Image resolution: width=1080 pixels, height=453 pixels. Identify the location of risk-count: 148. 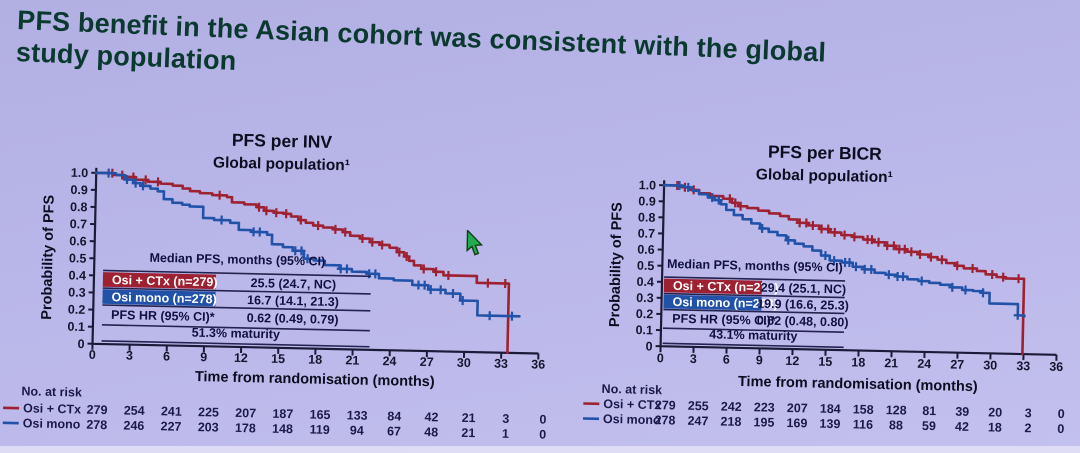
(282, 429).